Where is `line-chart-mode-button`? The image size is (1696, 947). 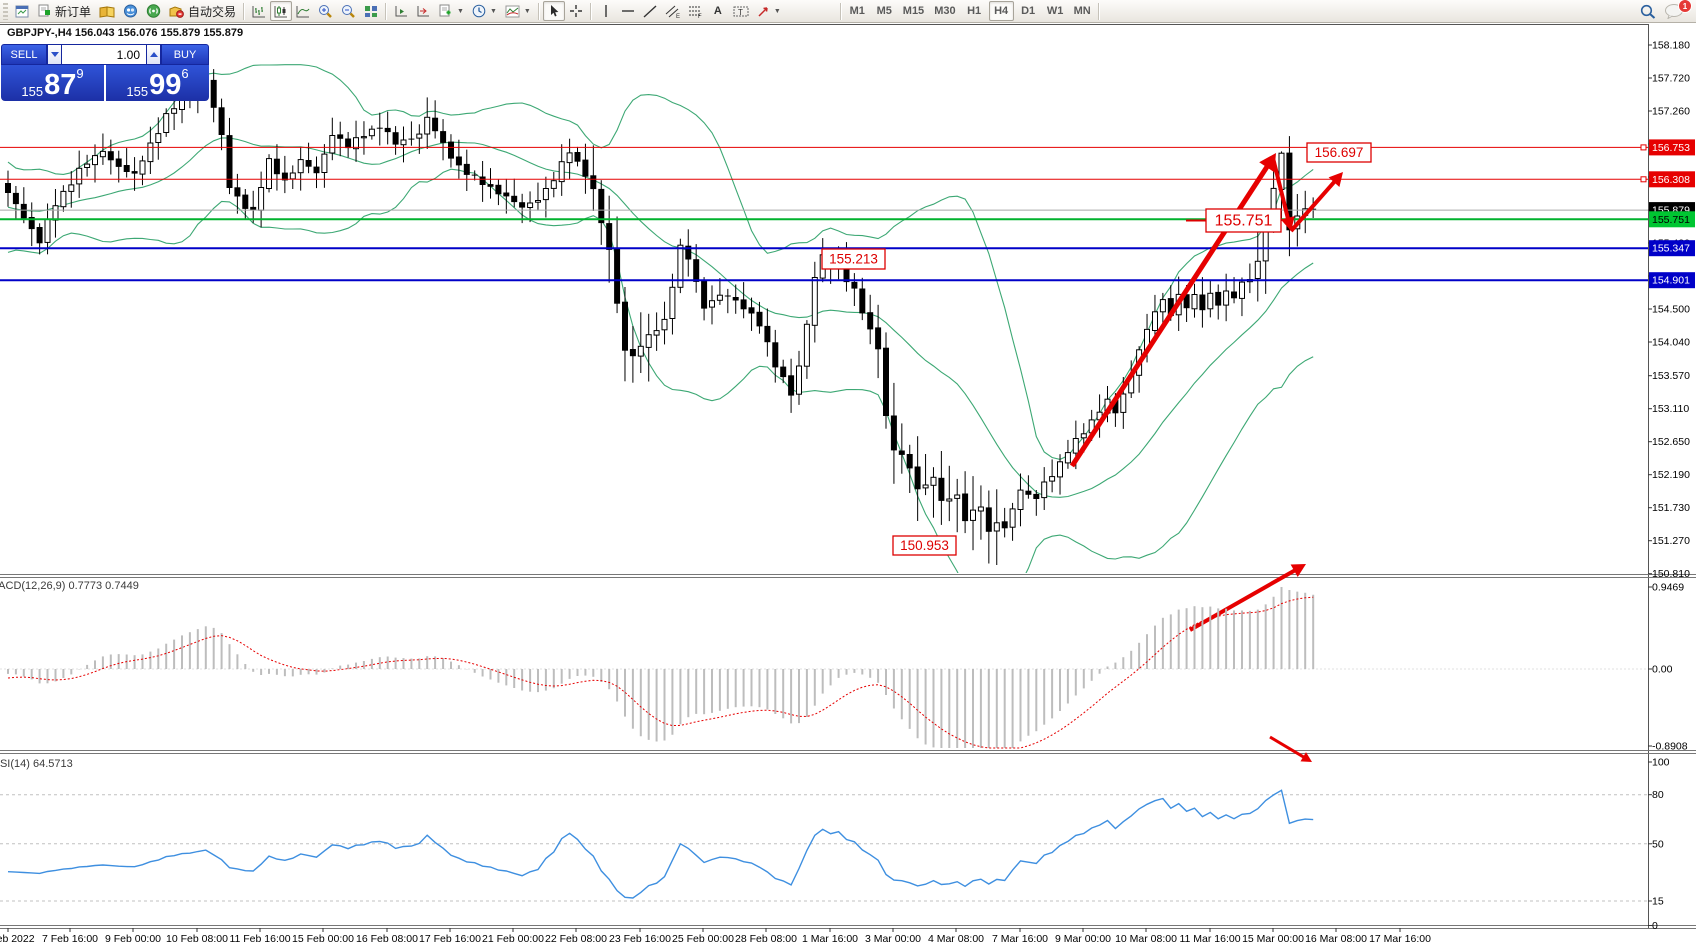 line-chart-mode-button is located at coordinates (303, 11).